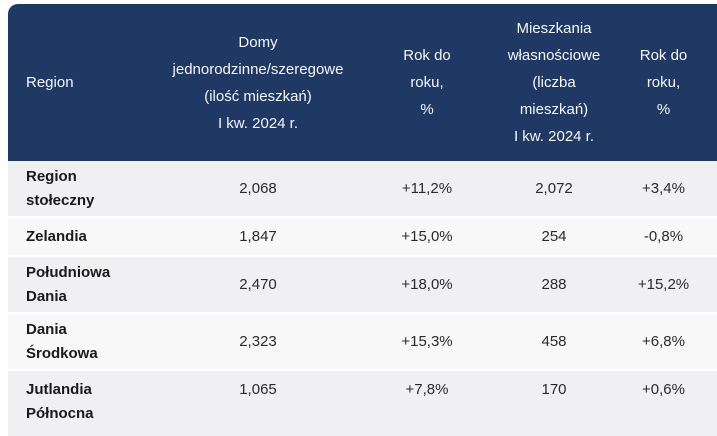 This screenshot has height=436, width=717. What do you see at coordinates (554, 235) in the screenshot?
I see `flats-count-cell: 254` at bounding box center [554, 235].